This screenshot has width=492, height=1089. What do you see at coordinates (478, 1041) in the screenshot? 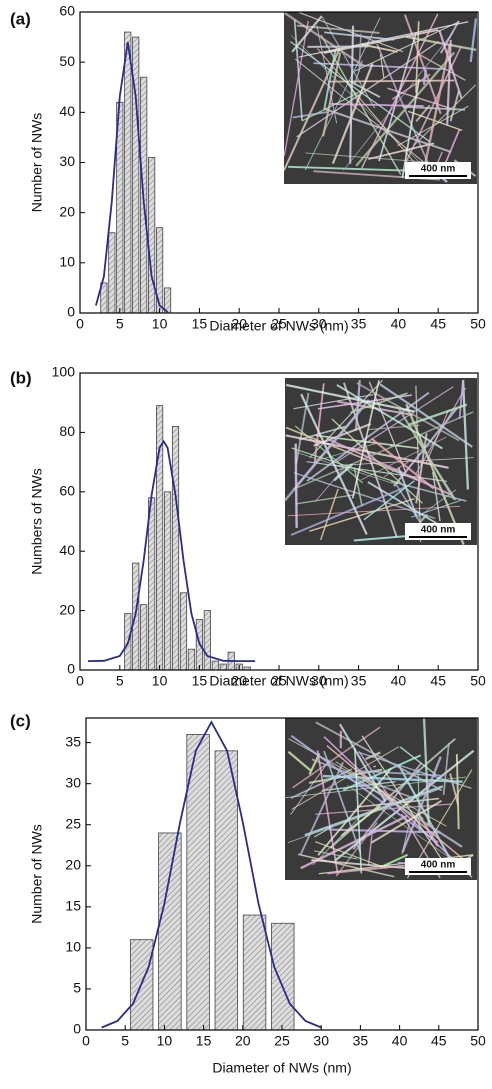
I see `x-tick-label: 50` at bounding box center [478, 1041].